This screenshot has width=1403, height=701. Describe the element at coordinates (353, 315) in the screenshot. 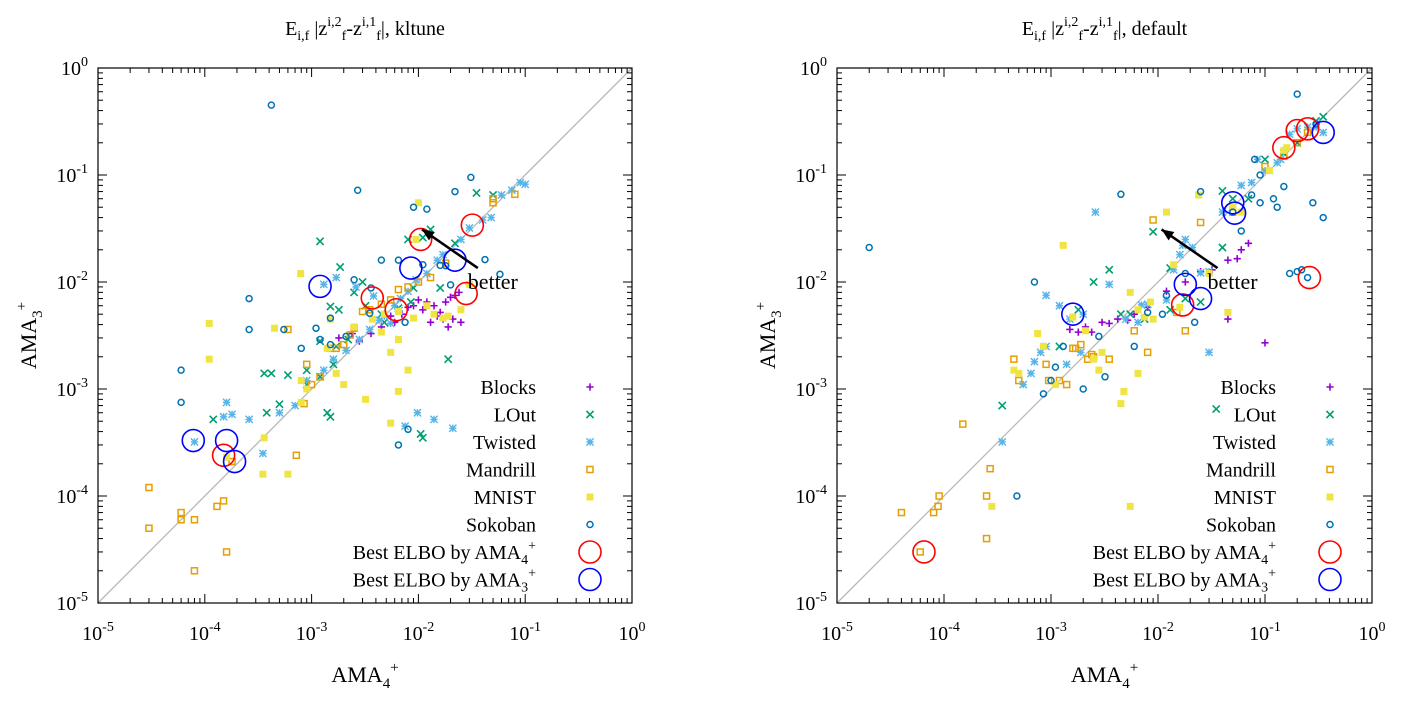

I see `series-lout` at that location.